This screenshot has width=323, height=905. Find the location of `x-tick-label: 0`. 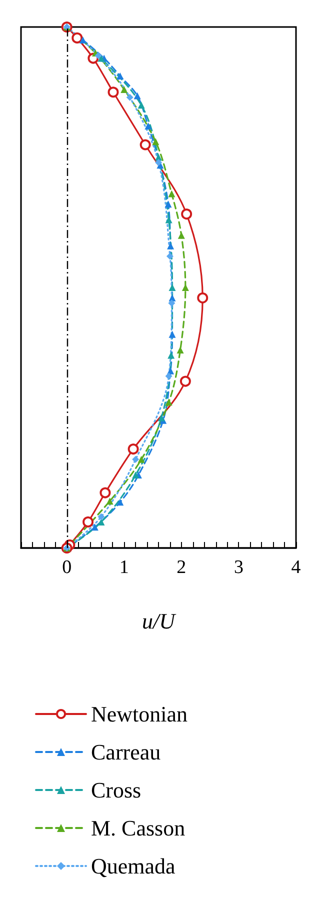

x-tick-label: 0 is located at coordinates (67, 567).